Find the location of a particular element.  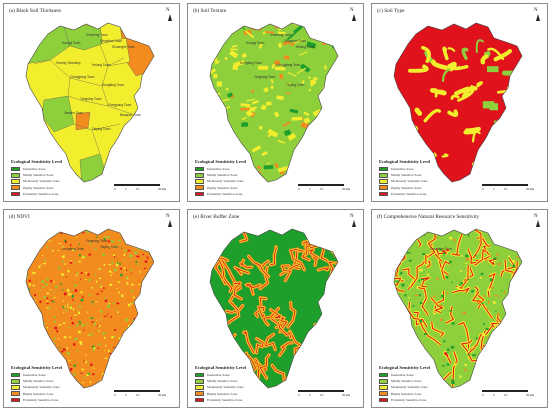

legend-item: Moderately Sensitive Zone is located at coordinates (36, 181).